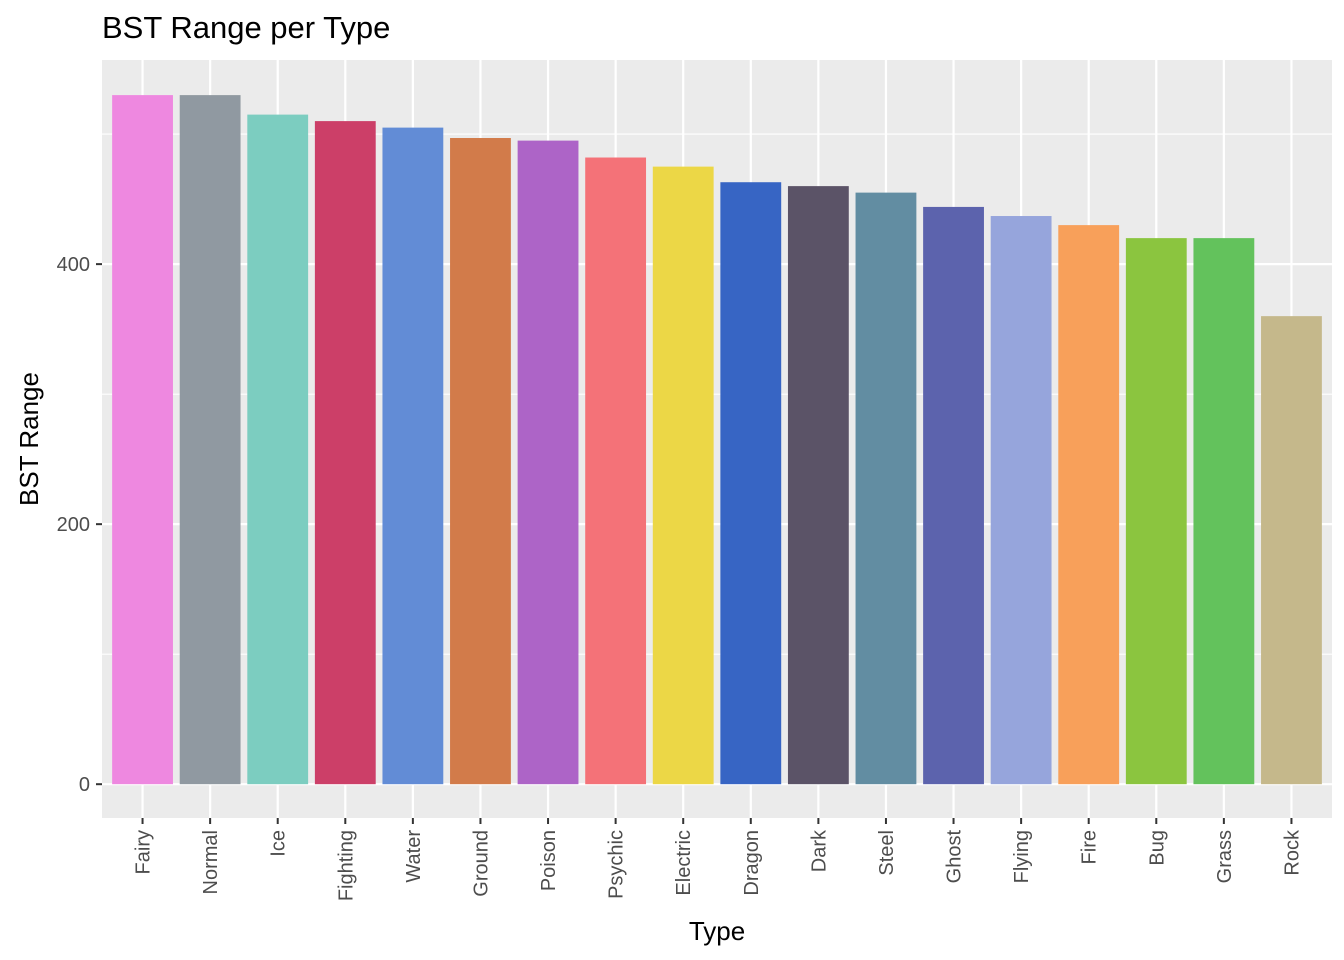 The height and width of the screenshot is (960, 1344). What do you see at coordinates (142, 440) in the screenshot?
I see `bar-fairy` at bounding box center [142, 440].